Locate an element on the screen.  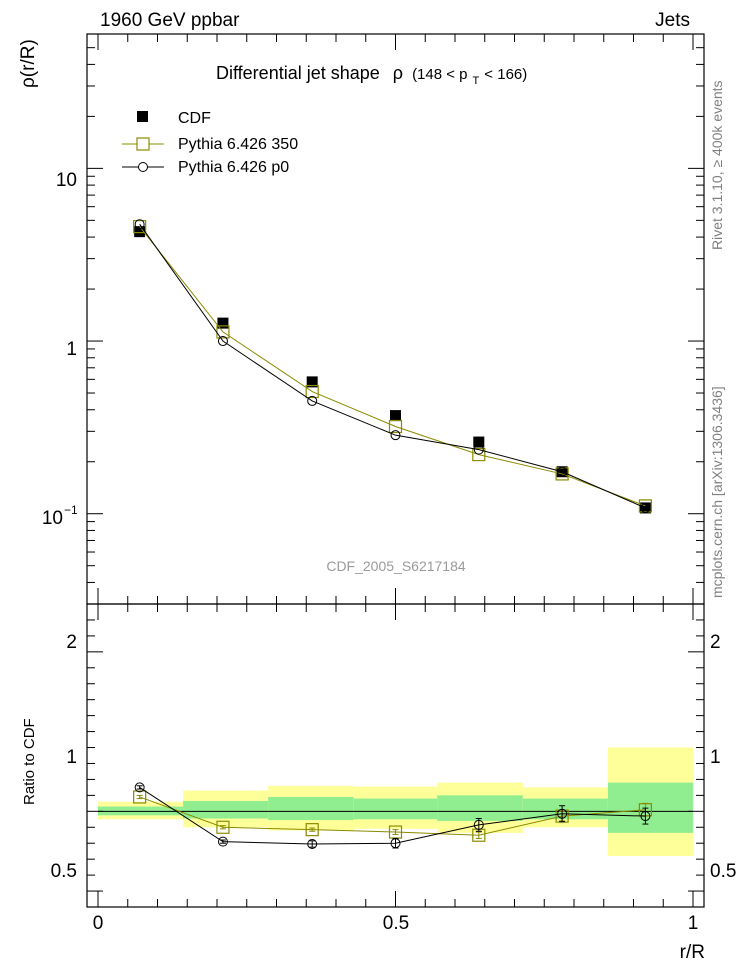
ratio-ylabel: Ratio to CDF is located at coordinates (29, 761).